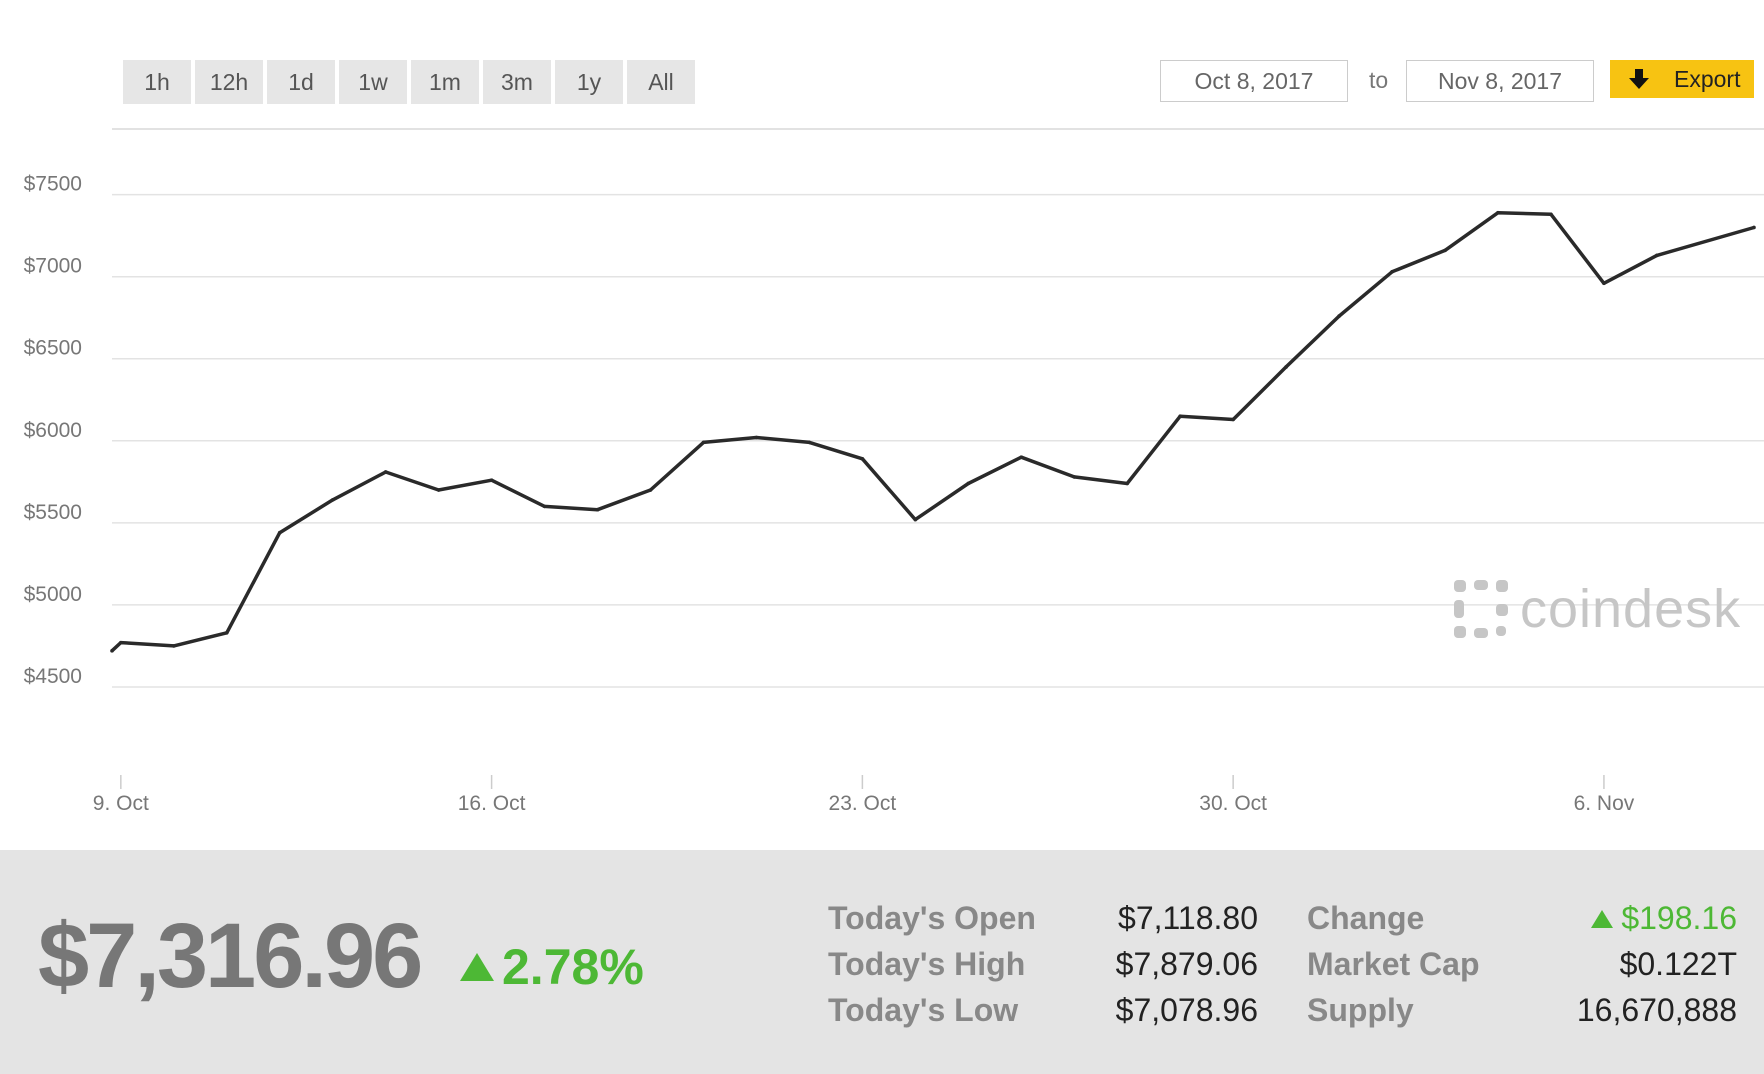 The height and width of the screenshot is (1074, 1764). I want to click on coindesk-logo-icon, so click(1481, 609).